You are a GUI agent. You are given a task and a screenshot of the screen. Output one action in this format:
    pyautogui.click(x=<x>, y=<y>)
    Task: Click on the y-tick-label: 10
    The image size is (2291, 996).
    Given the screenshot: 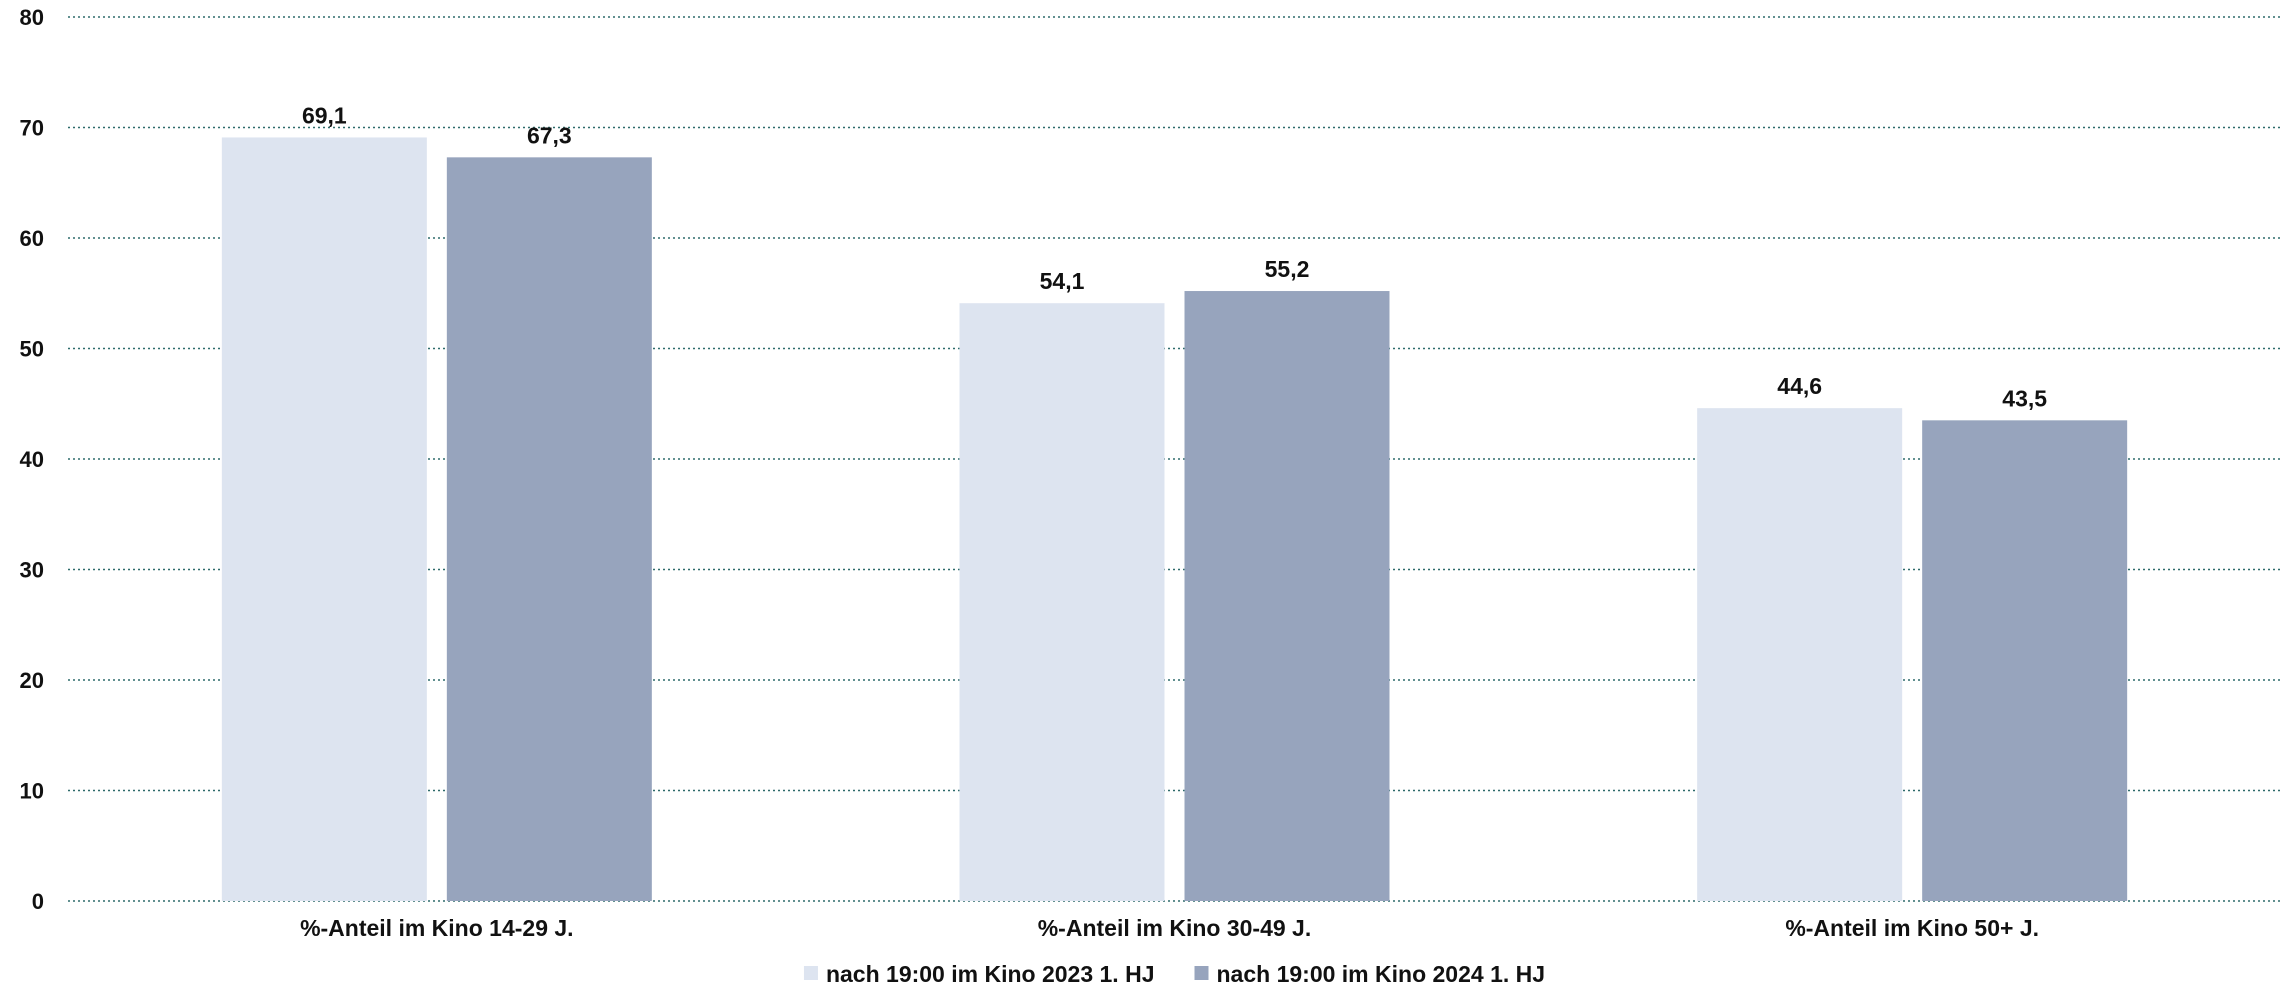 What is the action you would take?
    pyautogui.click(x=32, y=791)
    